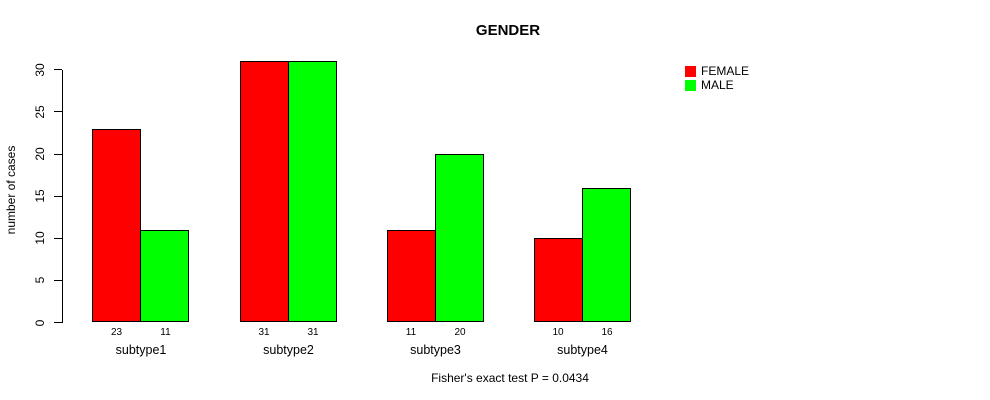  What do you see at coordinates (460, 332) in the screenshot?
I see `bar-value-label: 20` at bounding box center [460, 332].